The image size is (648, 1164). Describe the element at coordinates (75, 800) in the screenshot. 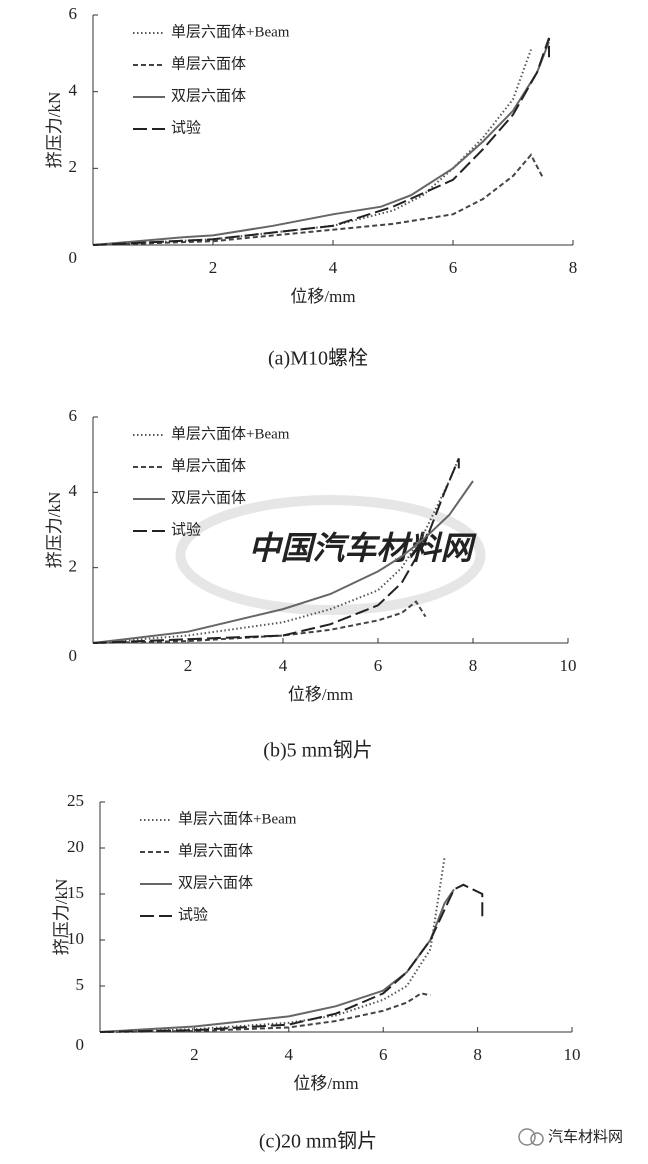

I see `y-tick-label: 25` at that location.